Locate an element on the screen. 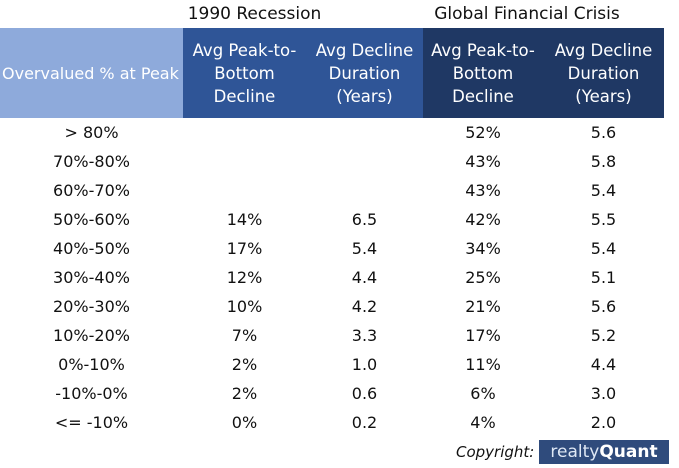  band-cell: 0%-10% is located at coordinates (91, 364).